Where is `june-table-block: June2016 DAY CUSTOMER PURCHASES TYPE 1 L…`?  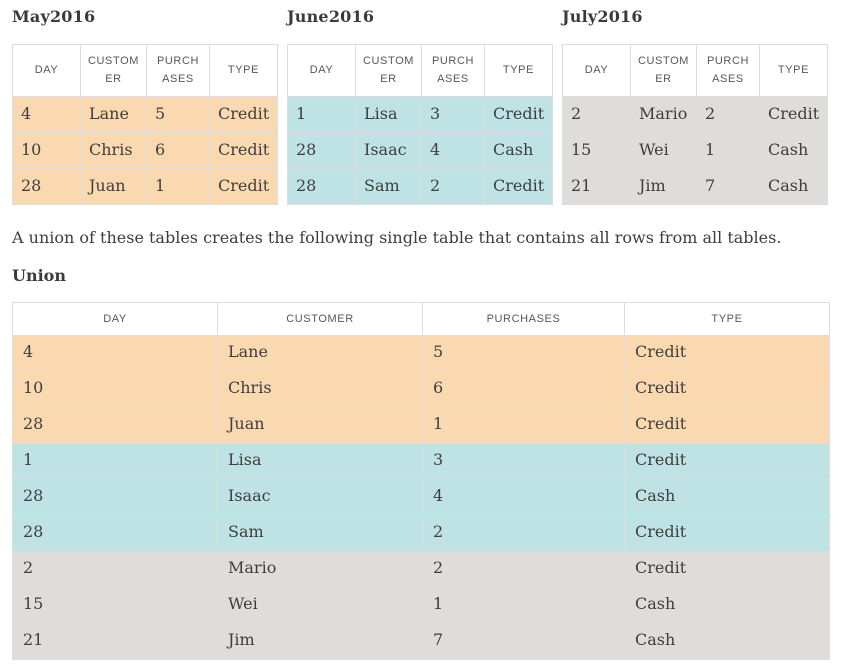
june-table-block: June2016 DAY CUSTOMER PURCHASES TYPE 1 L… is located at coordinates (420, 106).